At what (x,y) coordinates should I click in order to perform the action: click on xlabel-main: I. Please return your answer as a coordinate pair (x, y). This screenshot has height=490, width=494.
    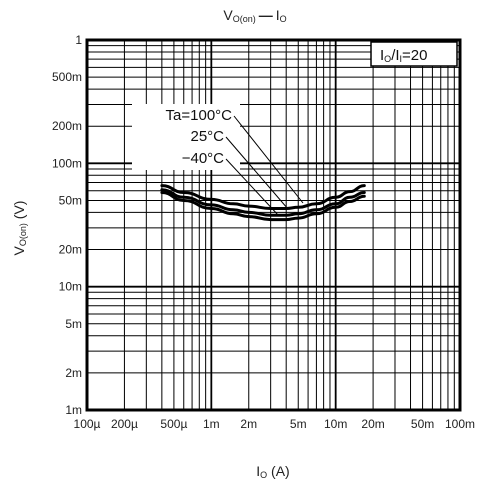
    Looking at the image, I should click on (258, 471).